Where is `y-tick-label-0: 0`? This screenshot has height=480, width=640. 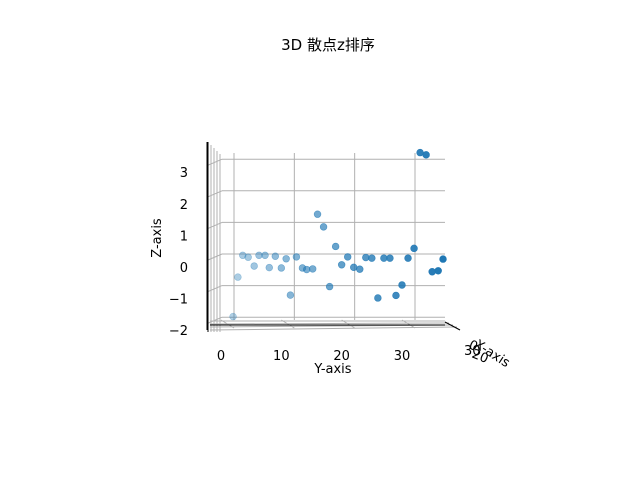 y-tick-label-0: 0 is located at coordinates (221, 356).